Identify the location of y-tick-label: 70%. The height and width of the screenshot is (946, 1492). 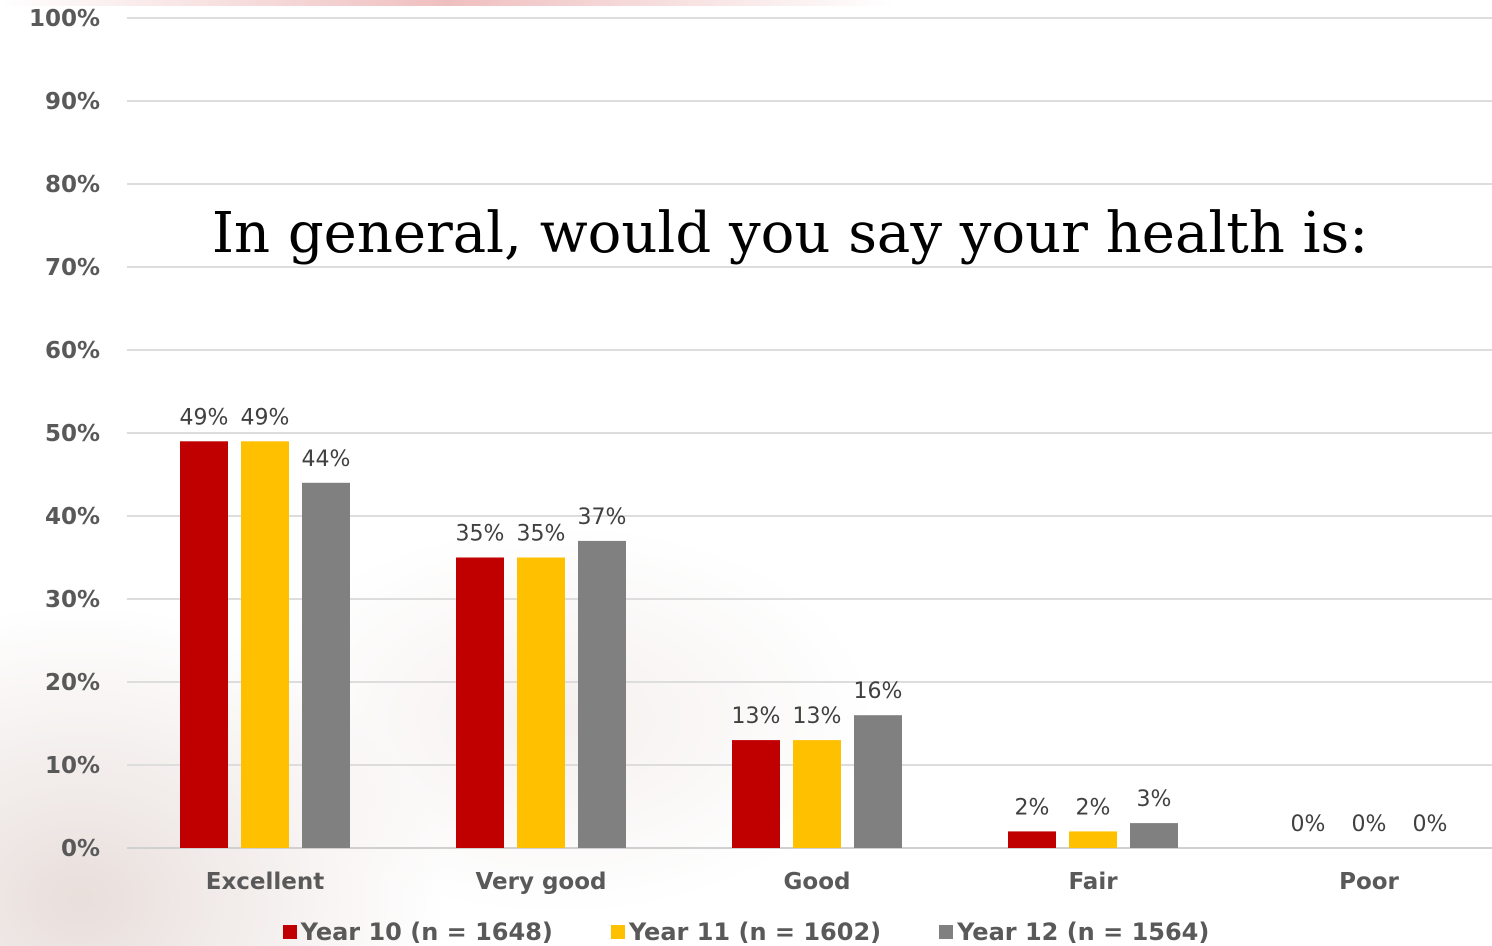
(72, 268).